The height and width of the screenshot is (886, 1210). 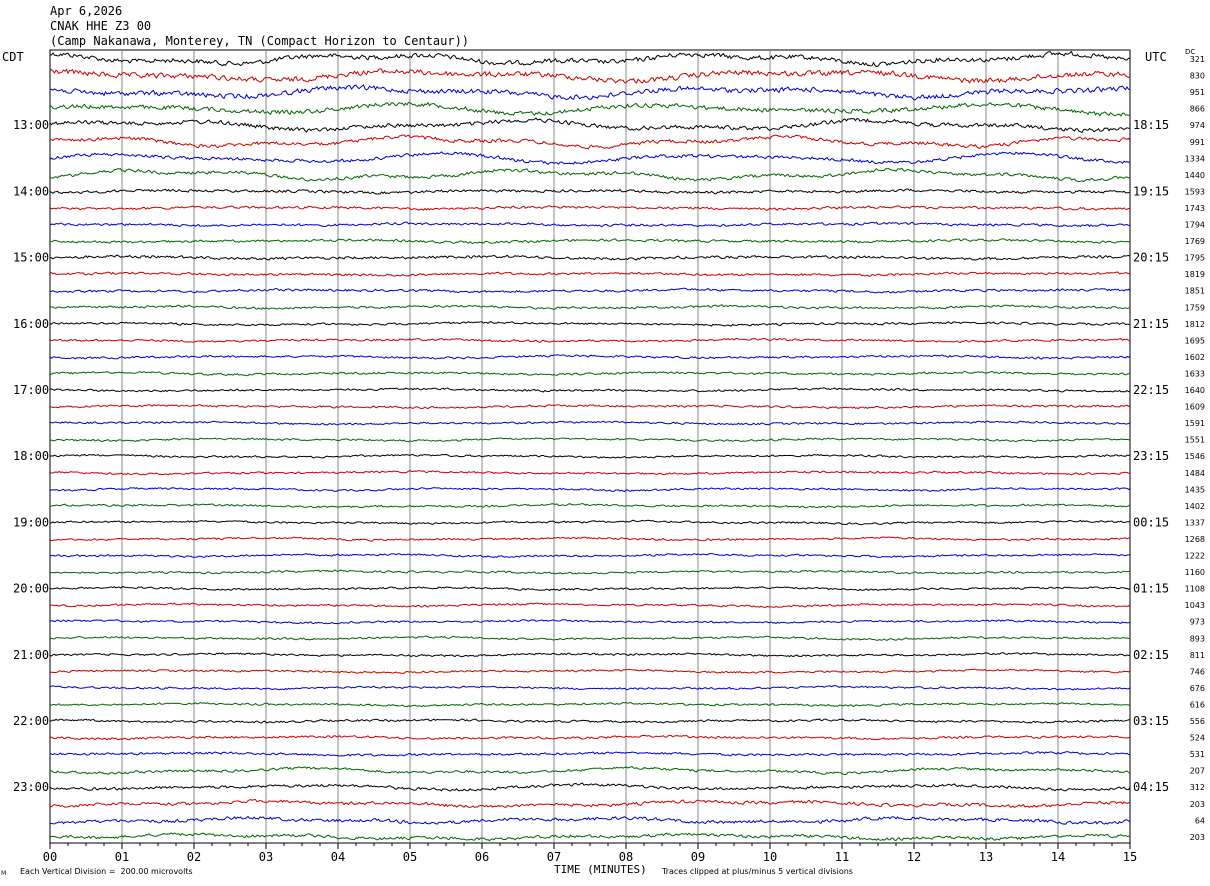 I want to click on right-hour-label: 21:15, so click(x=1151, y=324).